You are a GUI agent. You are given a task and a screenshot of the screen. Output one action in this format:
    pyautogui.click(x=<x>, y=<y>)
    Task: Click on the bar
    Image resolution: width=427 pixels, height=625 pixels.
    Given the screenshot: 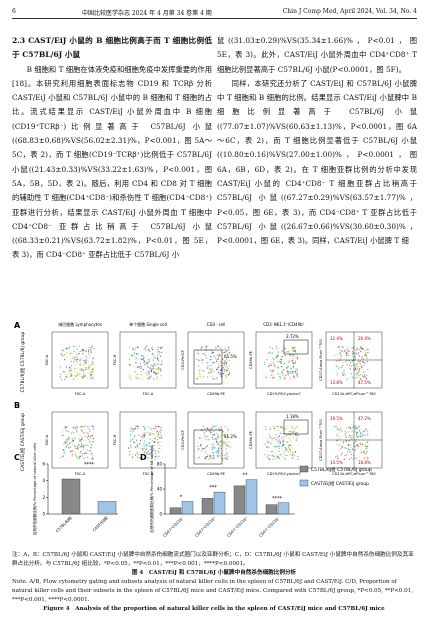 What is the action you would take?
    pyautogui.click(x=207, y=506)
    